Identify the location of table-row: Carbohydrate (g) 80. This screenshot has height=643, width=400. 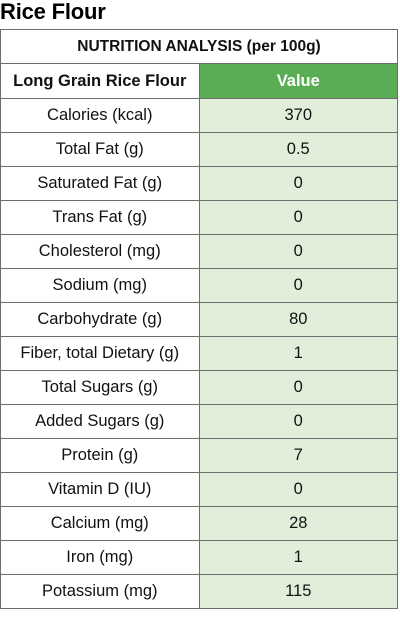
(199, 319).